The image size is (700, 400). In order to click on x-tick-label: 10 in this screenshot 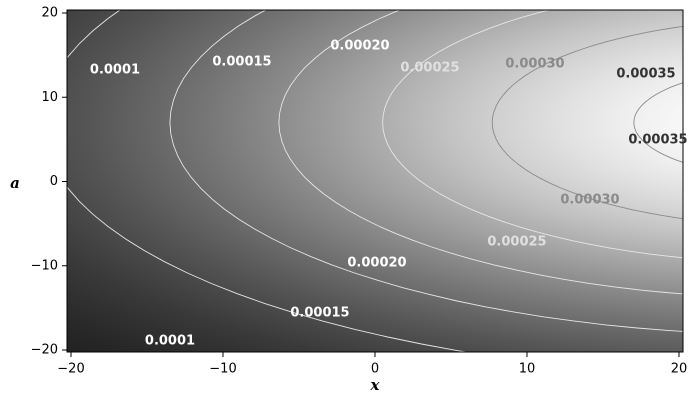, I will do `click(527, 369)`.